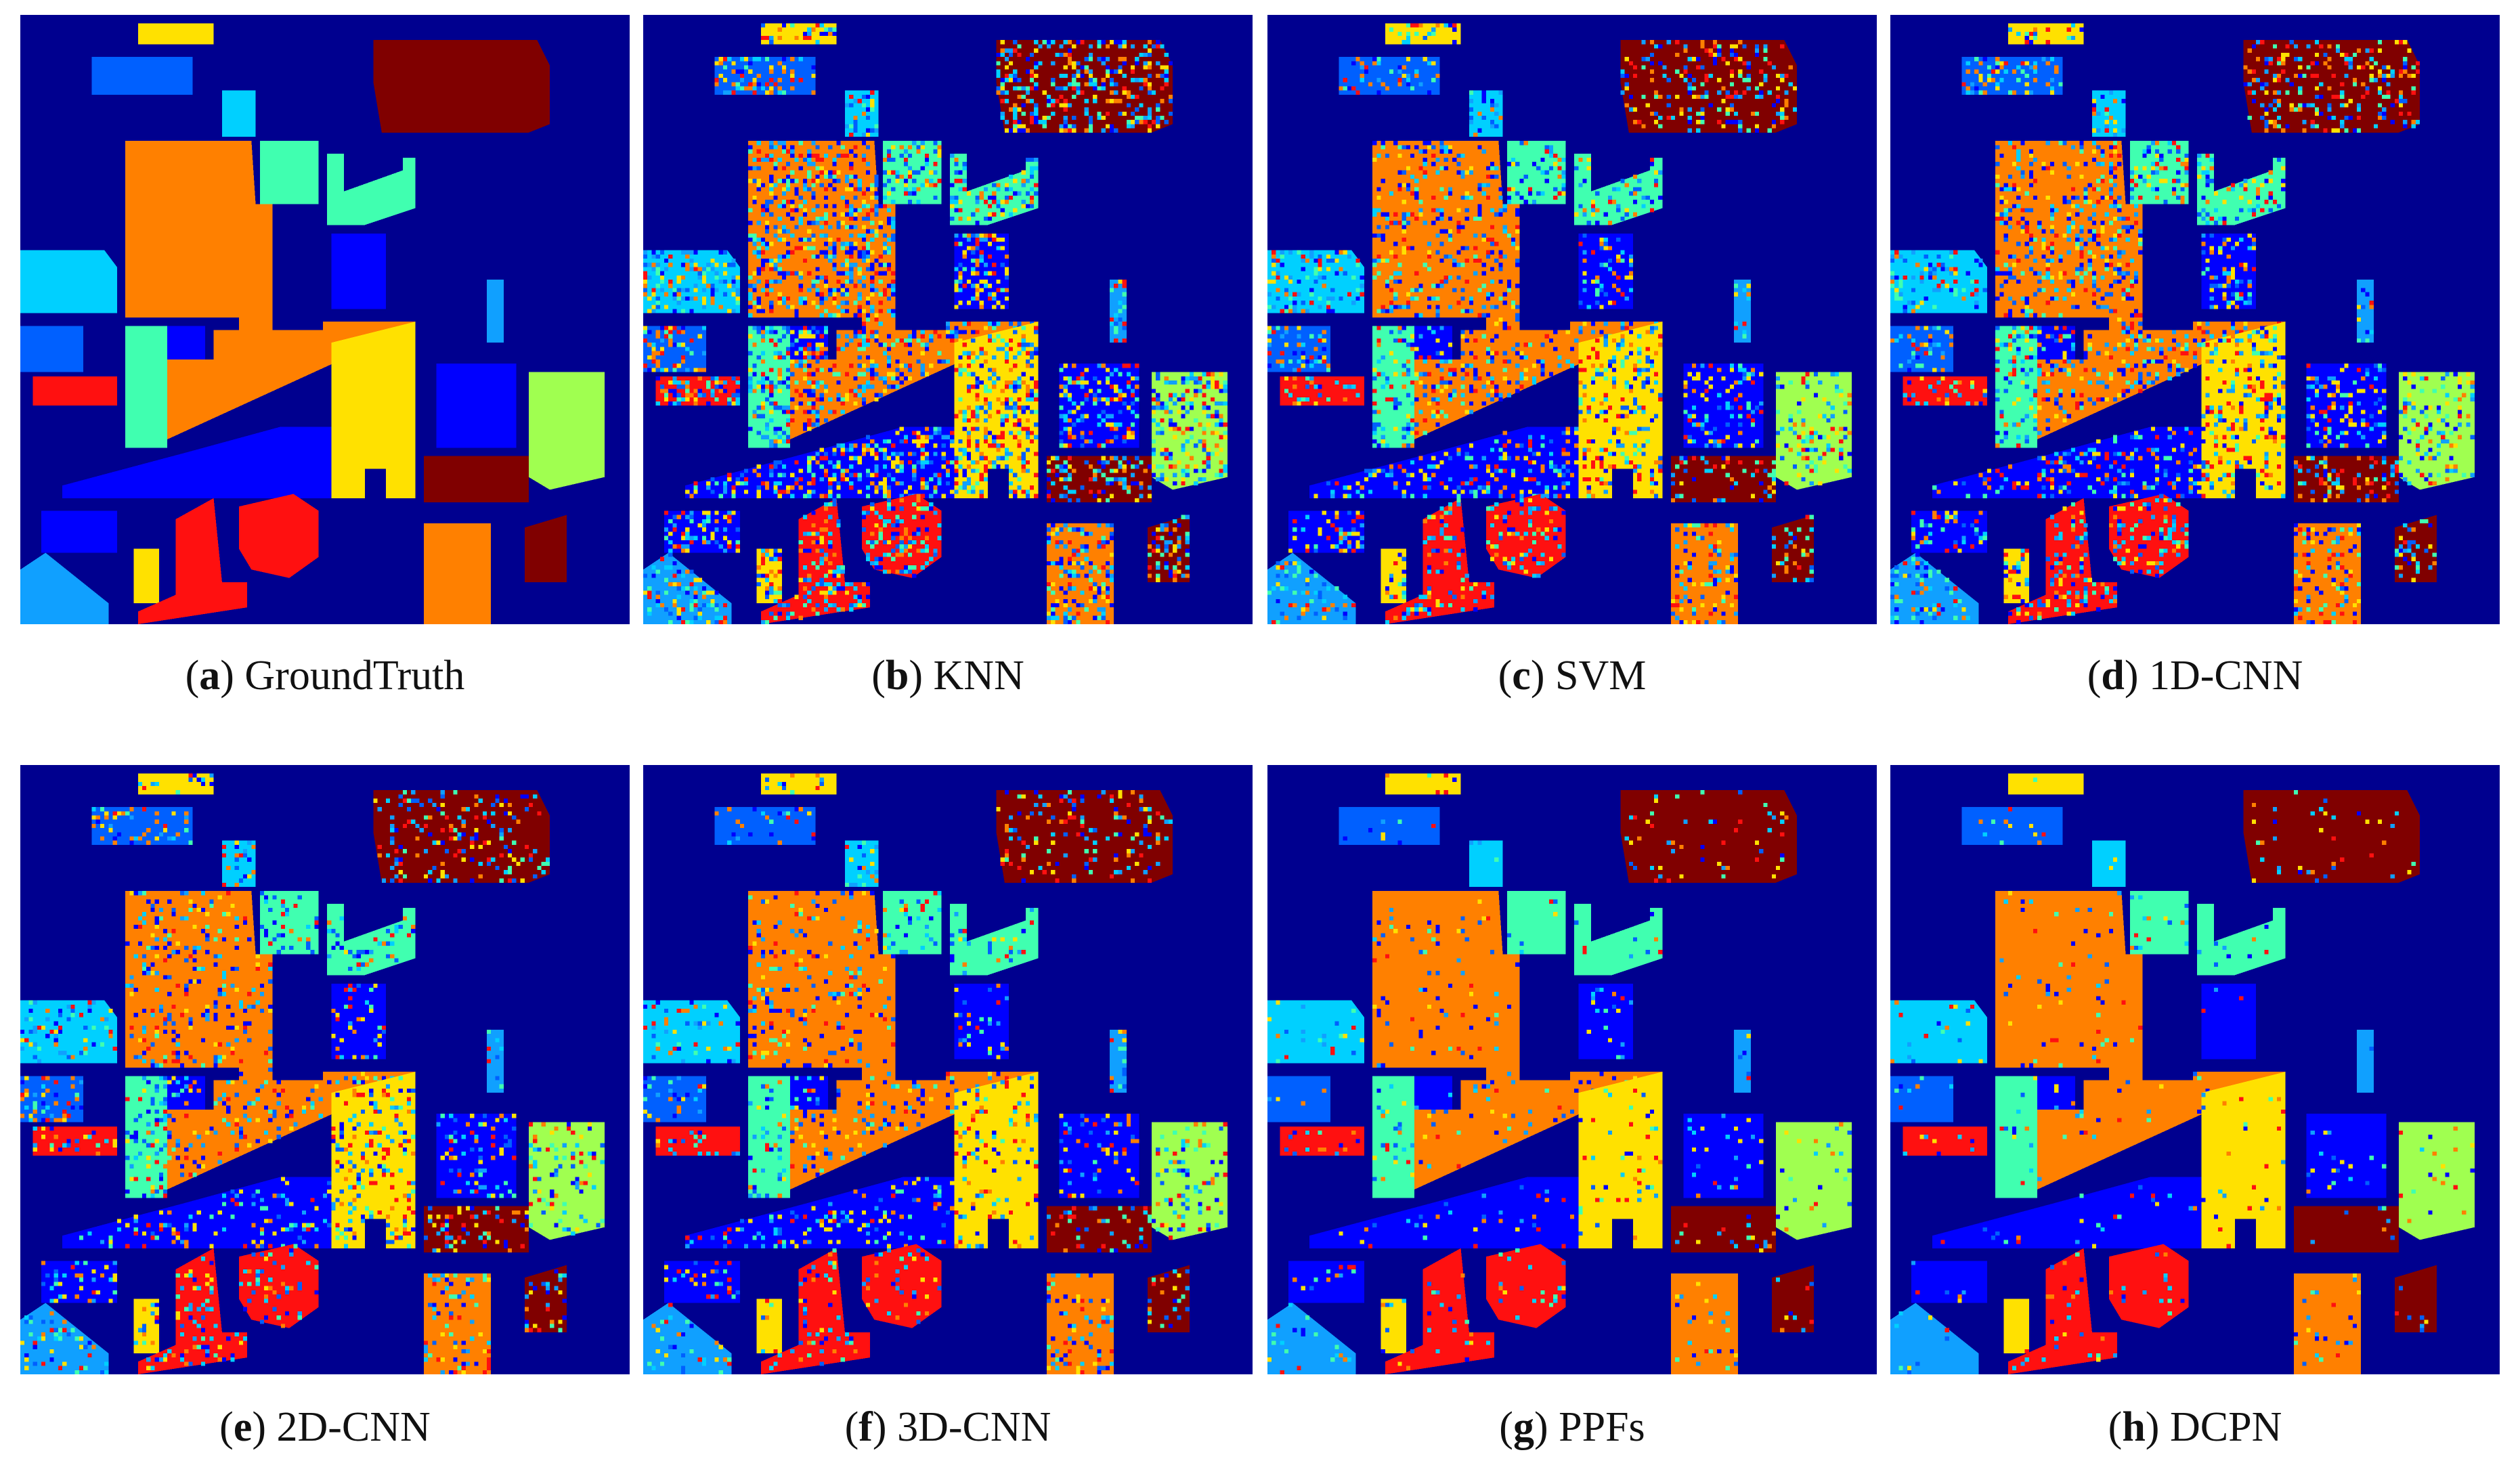 The height and width of the screenshot is (1484, 2520). Describe the element at coordinates (1572, 319) in the screenshot. I see `classification-map-c` at that location.